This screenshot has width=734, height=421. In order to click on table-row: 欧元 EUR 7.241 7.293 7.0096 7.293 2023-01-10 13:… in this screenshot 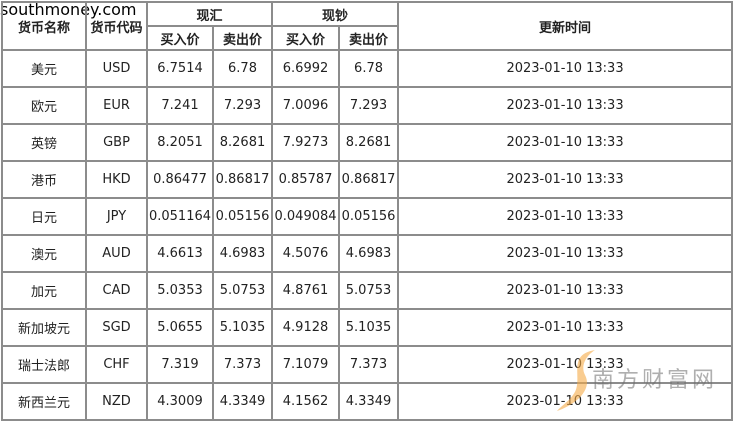, I will do `click(367, 105)`.